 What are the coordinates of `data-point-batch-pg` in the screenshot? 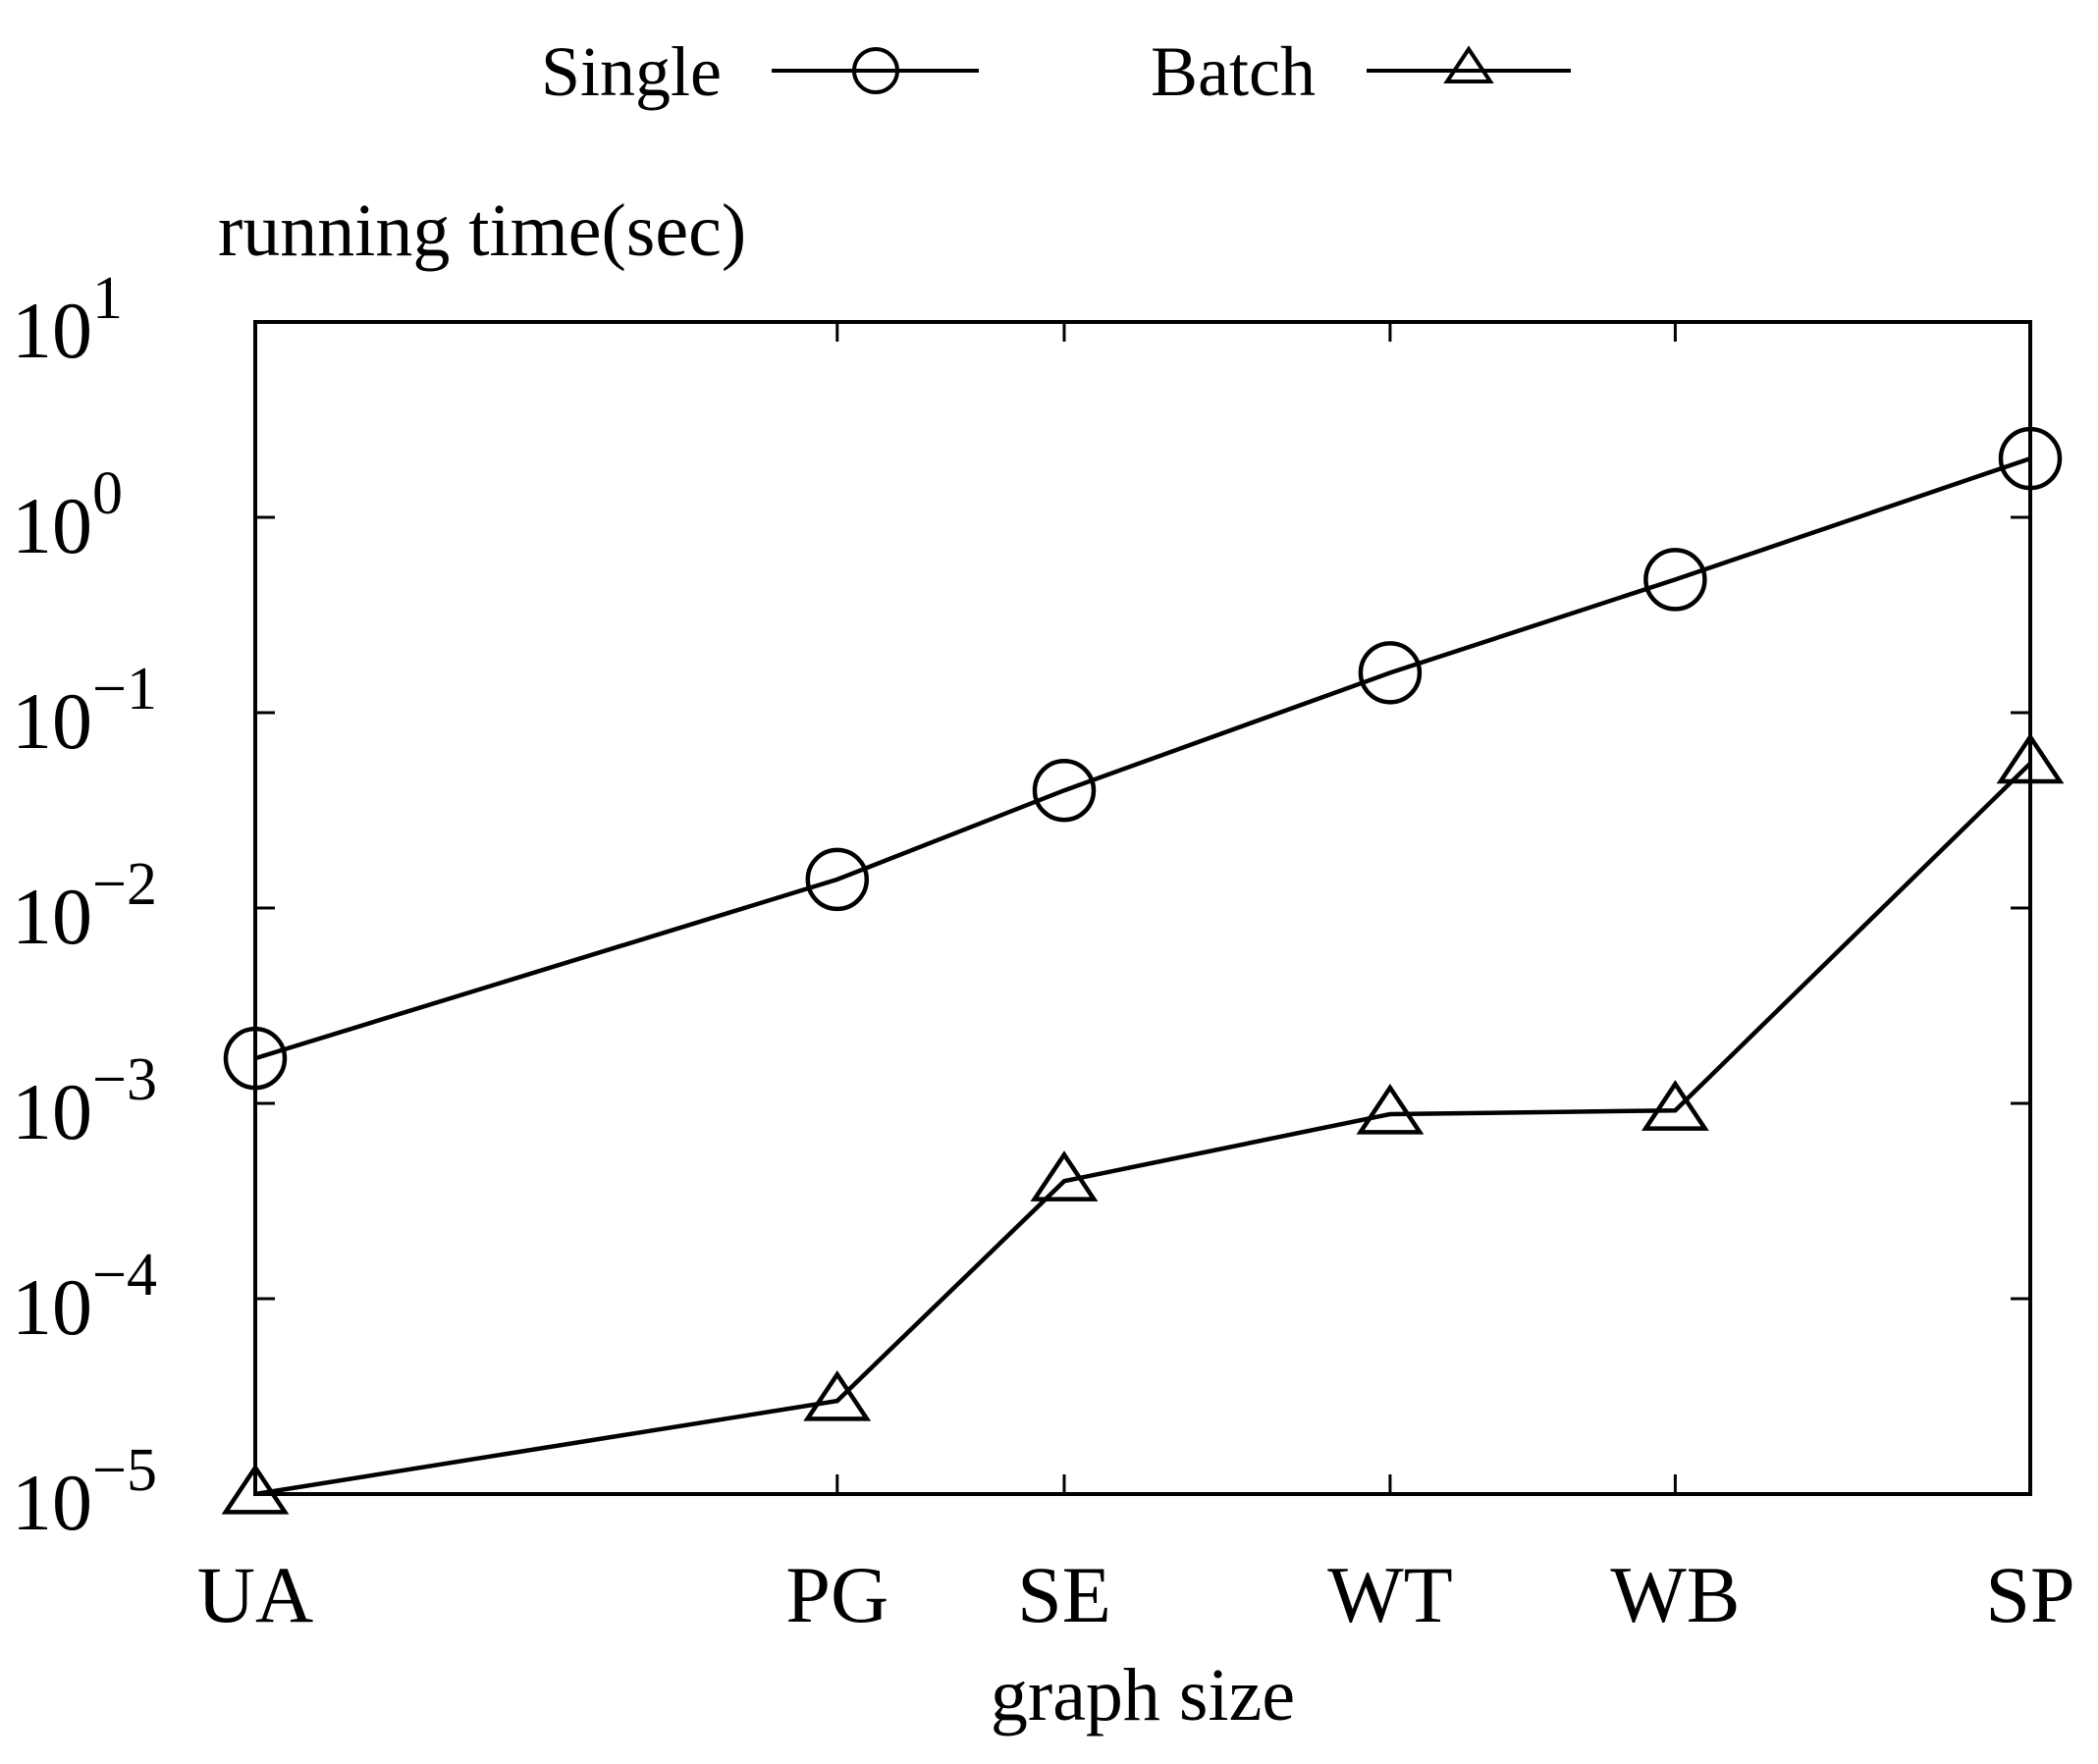 It's located at (837, 1395).